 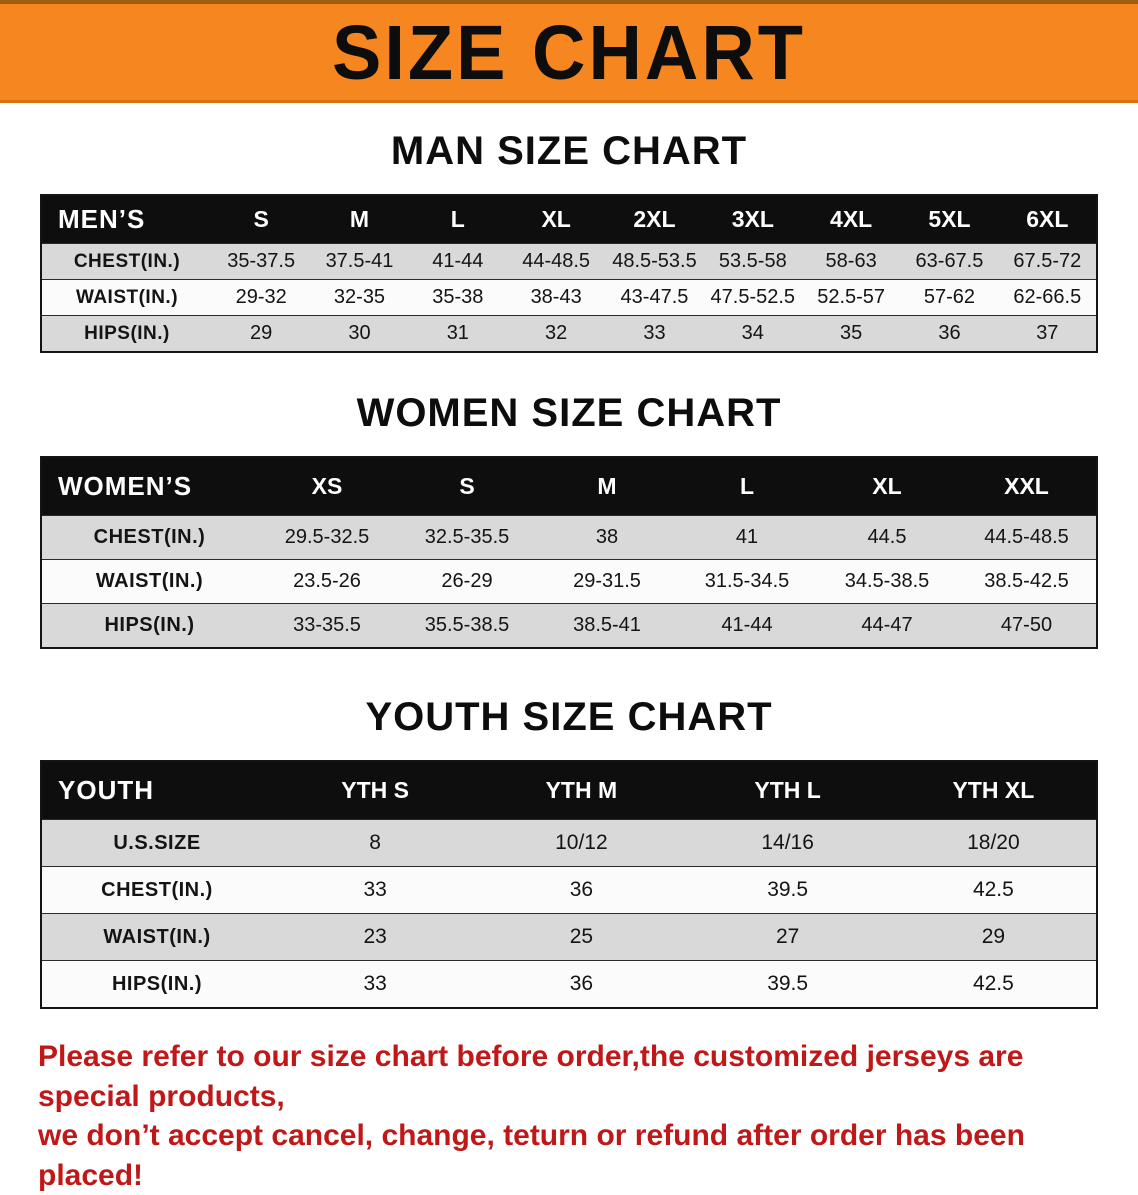 I want to click on table-title-cell: WOMEN’S, so click(x=149, y=486).